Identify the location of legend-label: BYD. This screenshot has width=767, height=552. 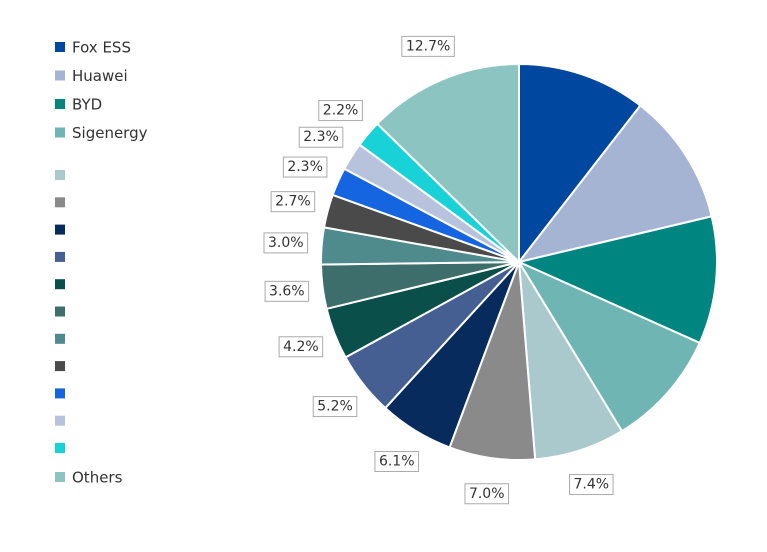
(87, 105).